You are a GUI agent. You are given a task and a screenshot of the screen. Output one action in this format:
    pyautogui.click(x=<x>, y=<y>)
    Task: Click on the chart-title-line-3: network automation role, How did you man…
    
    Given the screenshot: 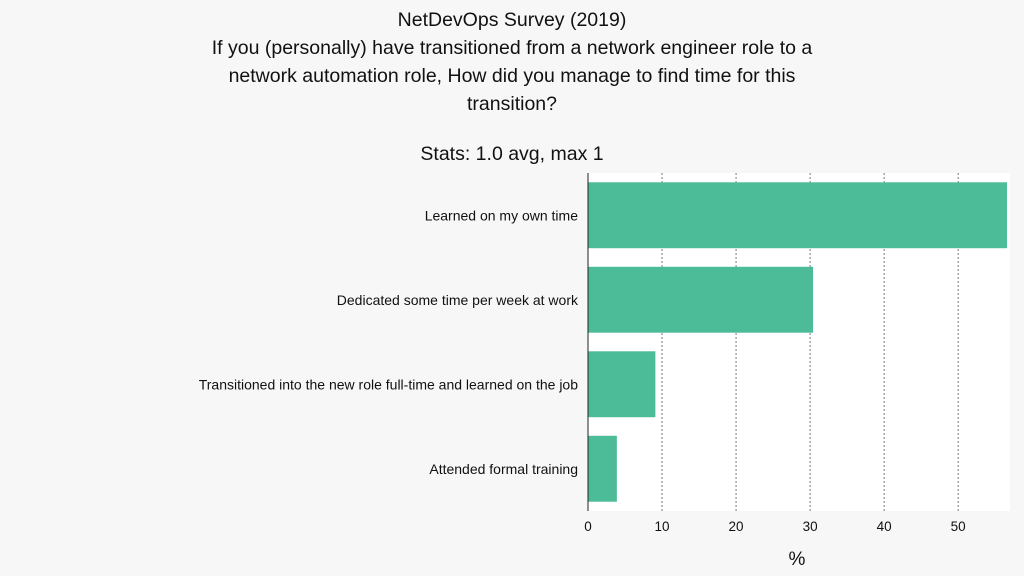 What is the action you would take?
    pyautogui.click(x=512, y=76)
    